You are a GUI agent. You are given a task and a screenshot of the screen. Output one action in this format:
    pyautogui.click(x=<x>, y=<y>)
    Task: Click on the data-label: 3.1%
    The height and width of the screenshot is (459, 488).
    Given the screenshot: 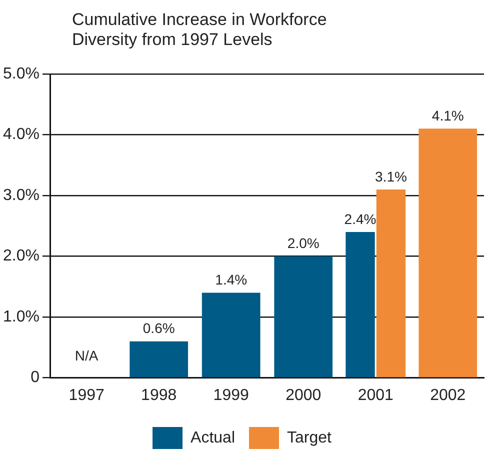 What is the action you would take?
    pyautogui.click(x=391, y=176)
    